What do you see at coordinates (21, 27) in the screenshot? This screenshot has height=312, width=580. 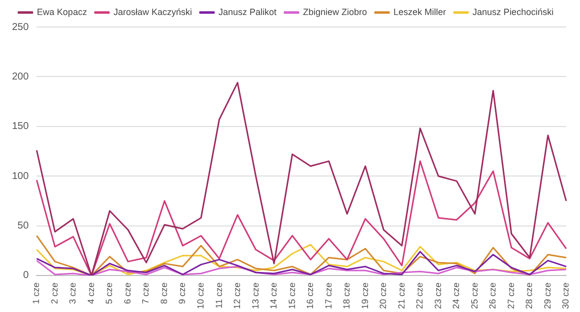 I see `y-tick-label: 250` at bounding box center [21, 27].